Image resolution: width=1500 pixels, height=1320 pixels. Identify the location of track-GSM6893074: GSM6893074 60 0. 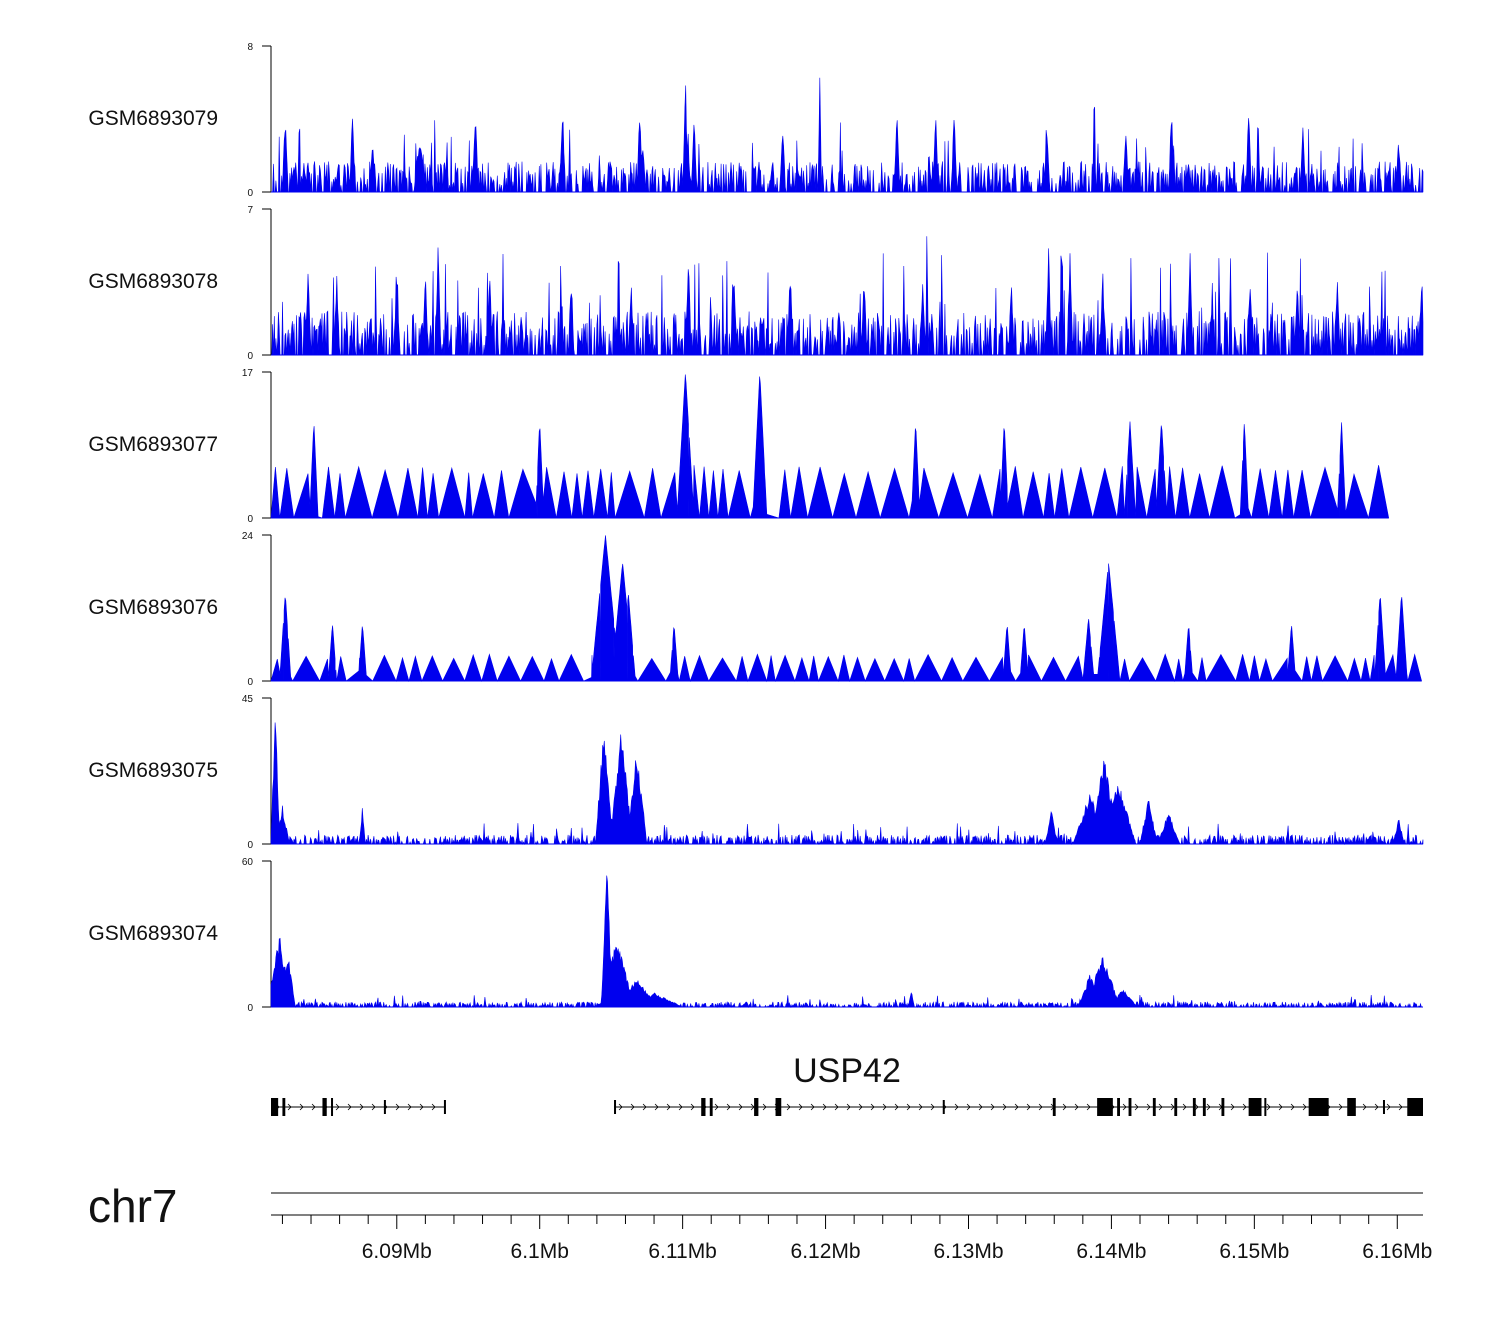
(755, 935).